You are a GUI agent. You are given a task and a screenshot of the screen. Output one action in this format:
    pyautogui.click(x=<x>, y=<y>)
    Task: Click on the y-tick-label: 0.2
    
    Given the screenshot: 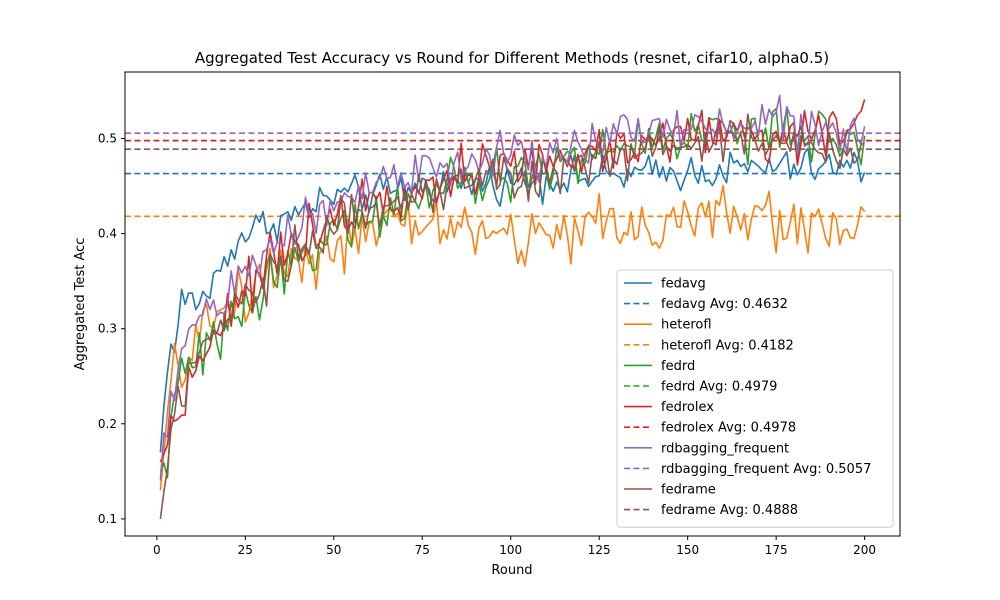 What is the action you would take?
    pyautogui.click(x=107, y=424)
    